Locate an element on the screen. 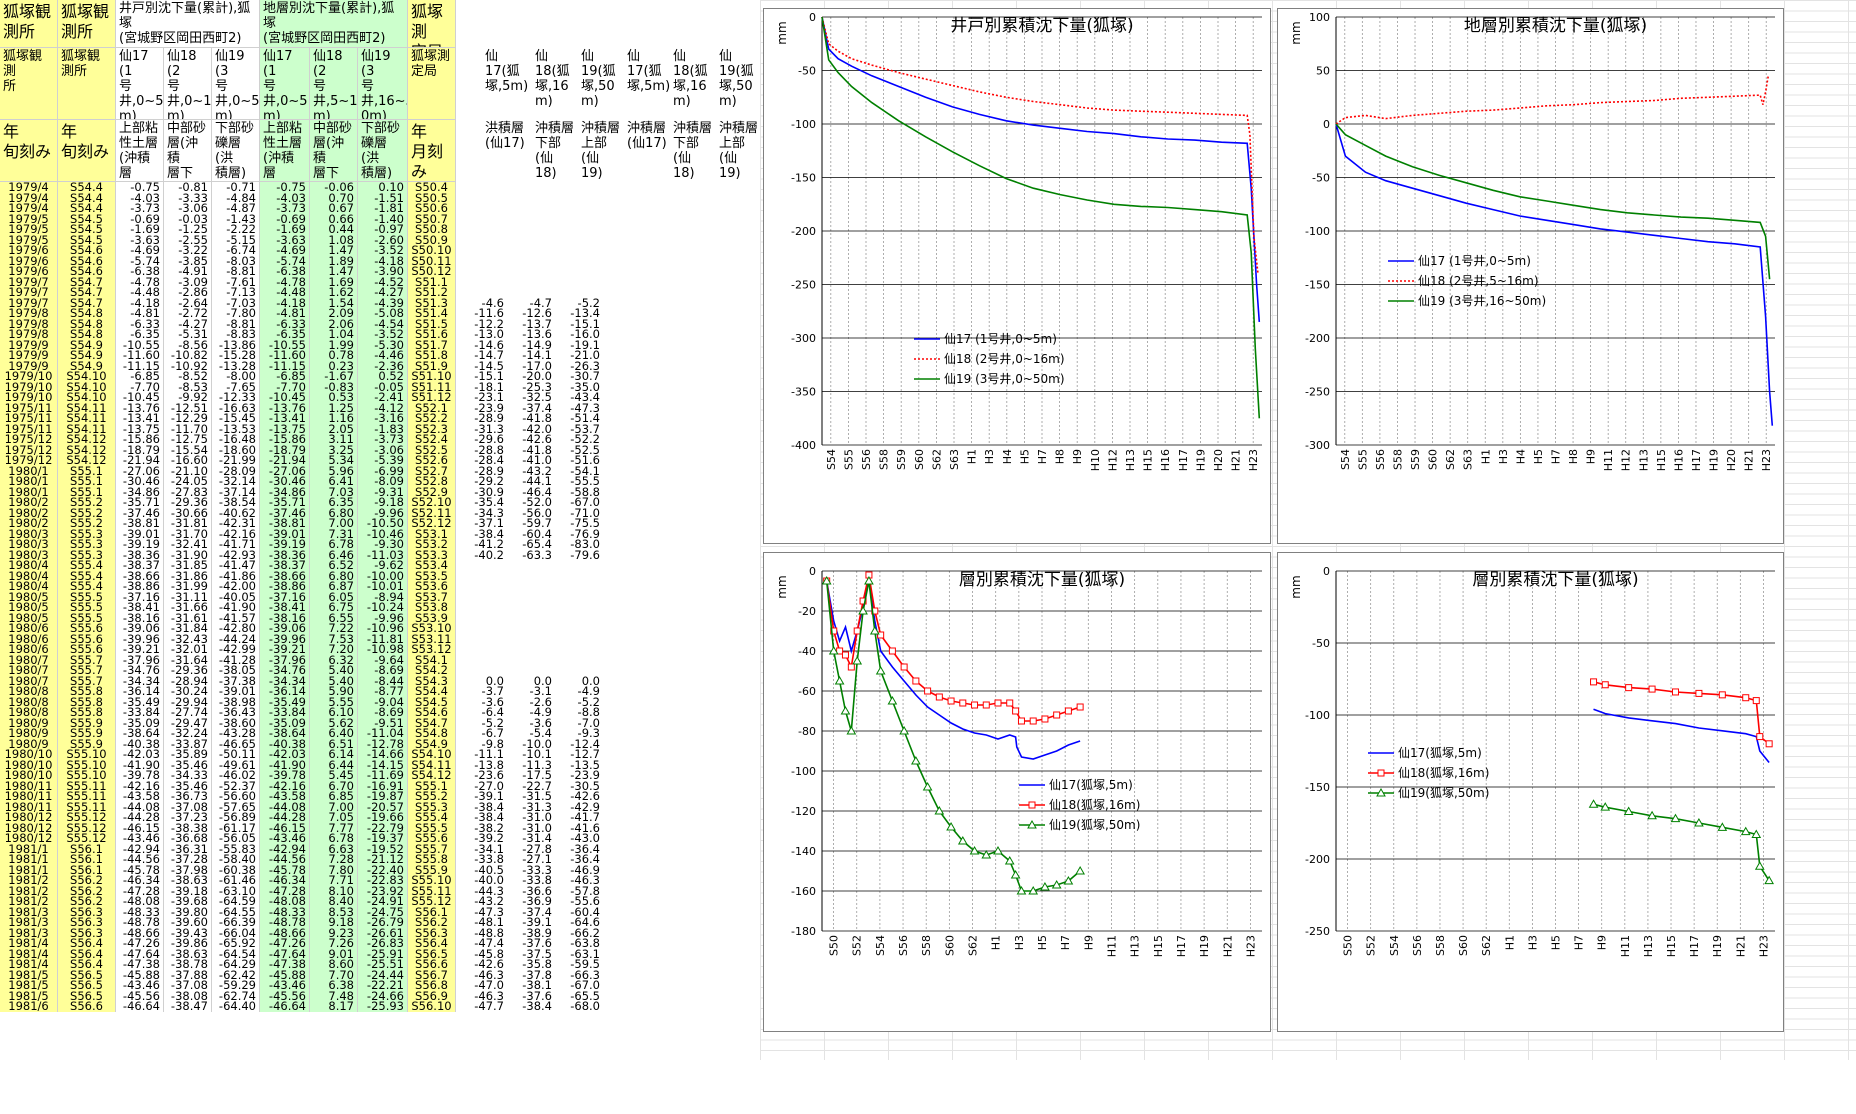  table-cell: -35.09 is located at coordinates (285, 722).